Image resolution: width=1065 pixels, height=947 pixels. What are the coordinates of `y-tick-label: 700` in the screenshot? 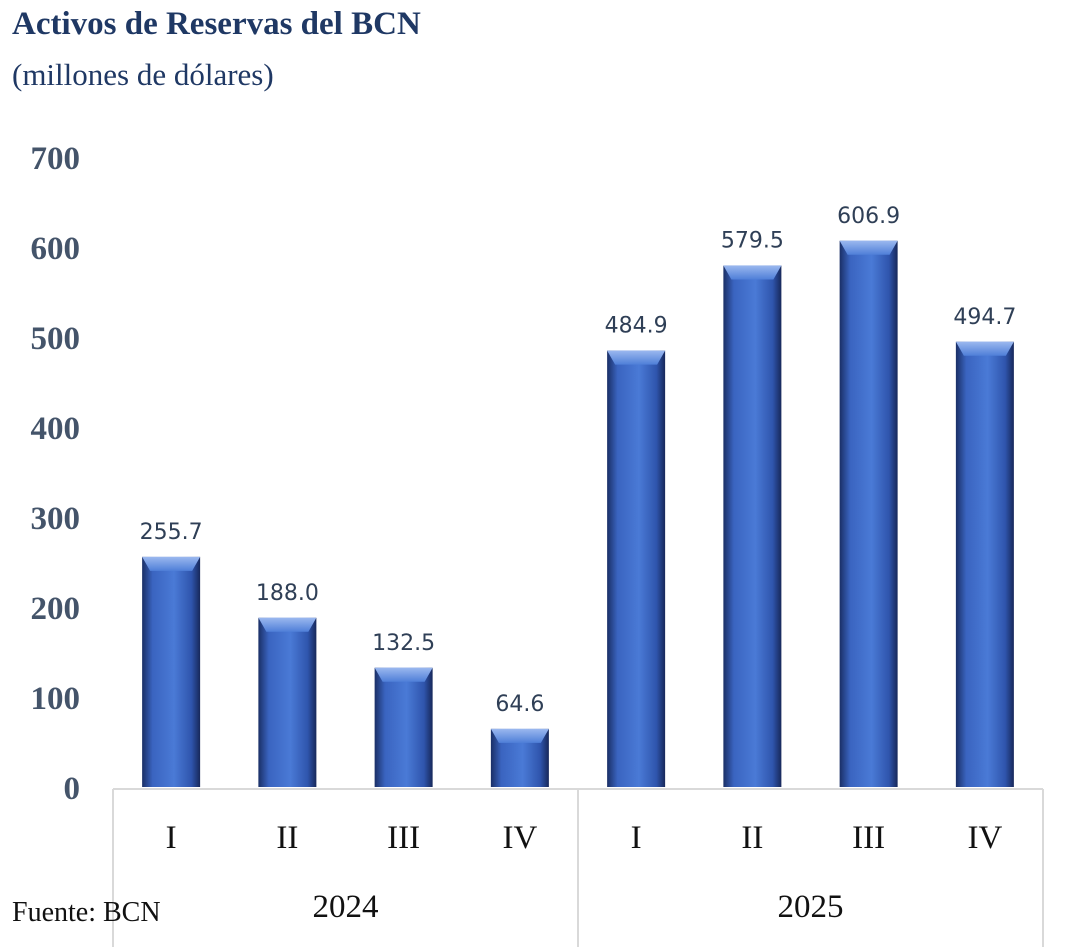 It's located at (56, 159).